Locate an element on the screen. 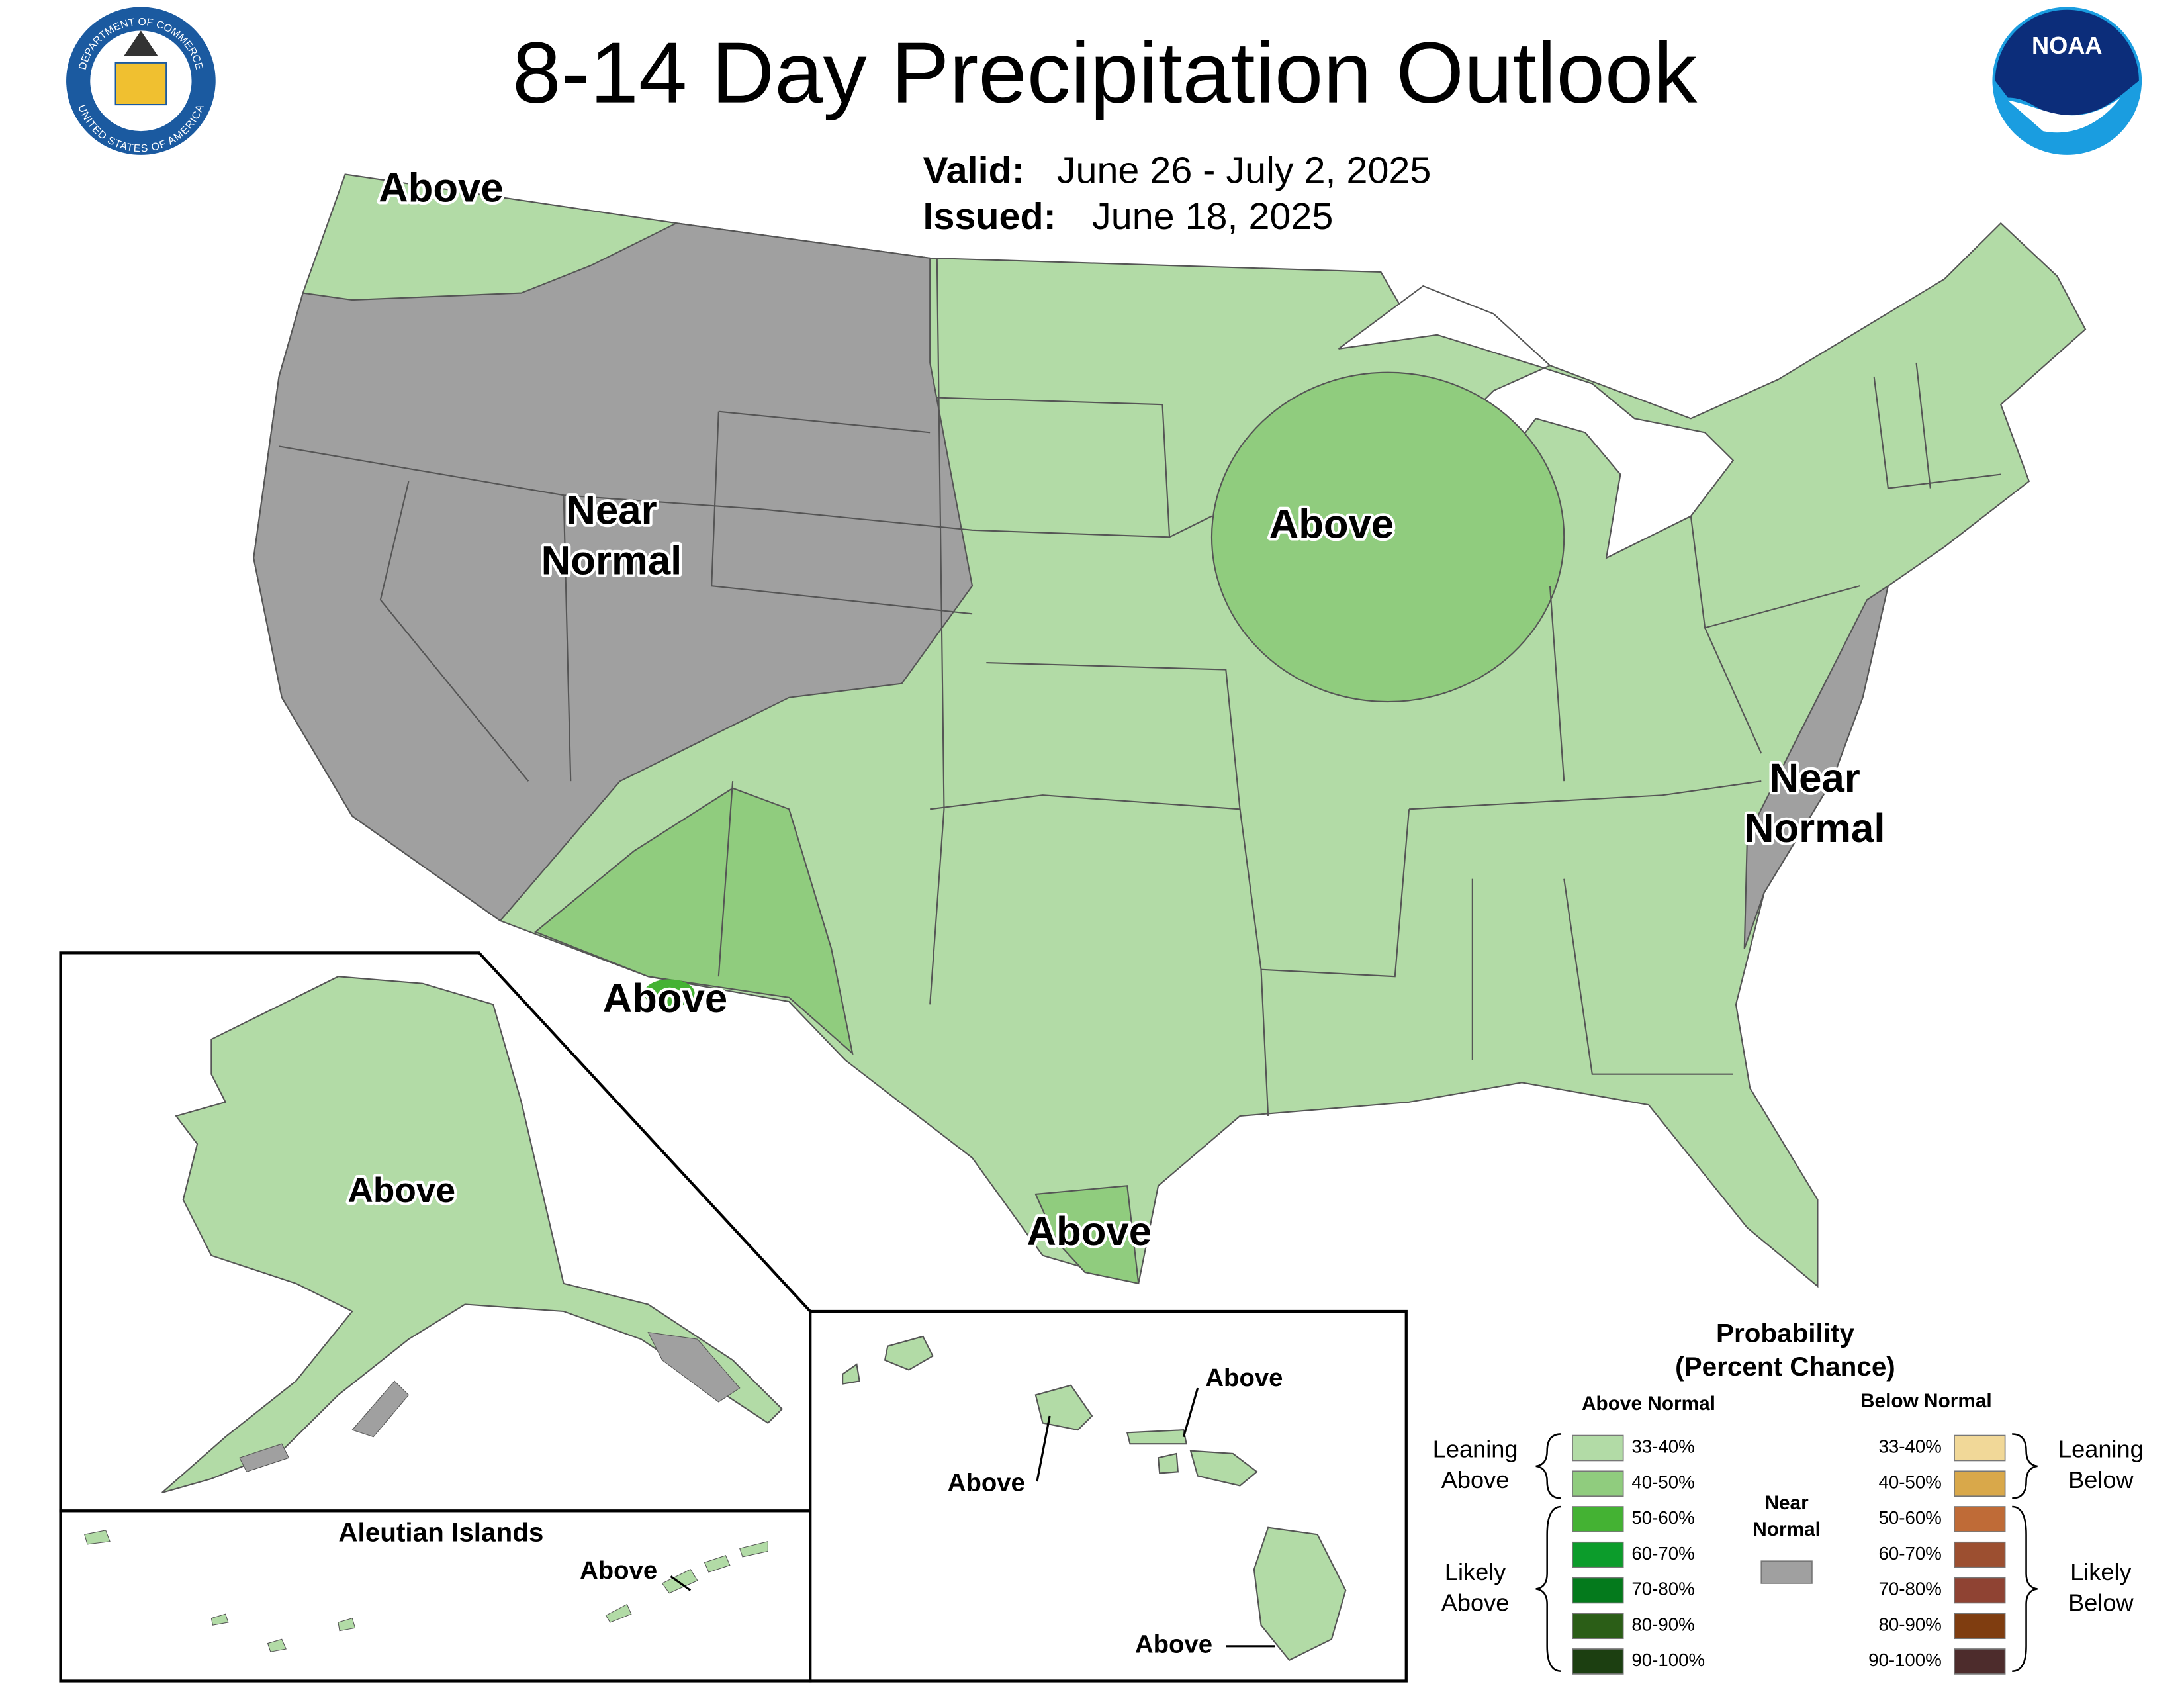  leaning-below-label: Leaning Below is located at coordinates (2101, 1464).